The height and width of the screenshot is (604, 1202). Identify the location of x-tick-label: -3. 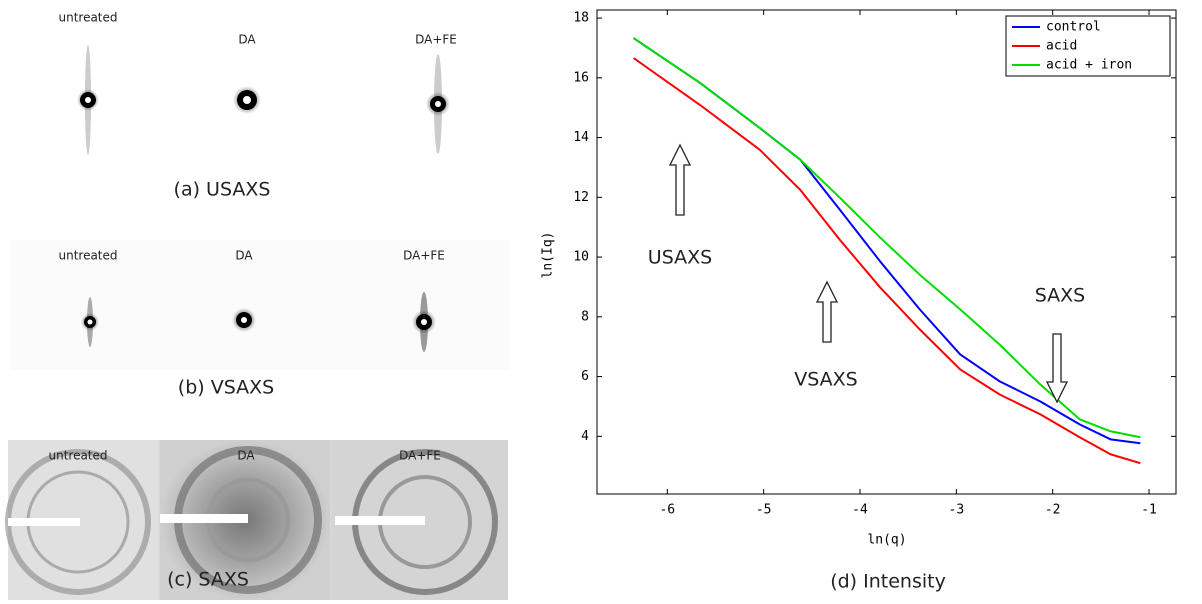
(957, 510).